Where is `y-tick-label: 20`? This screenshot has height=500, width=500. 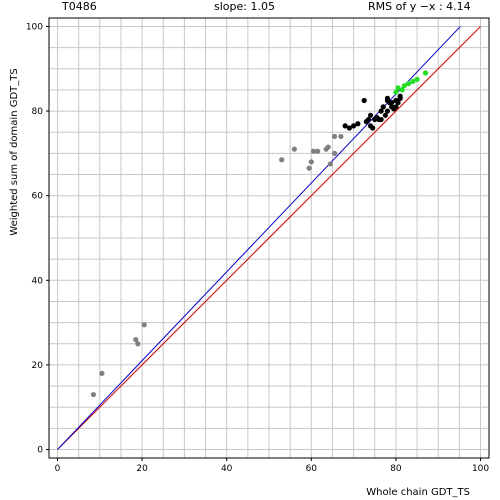 y-tick-label: 20 is located at coordinates (38, 366).